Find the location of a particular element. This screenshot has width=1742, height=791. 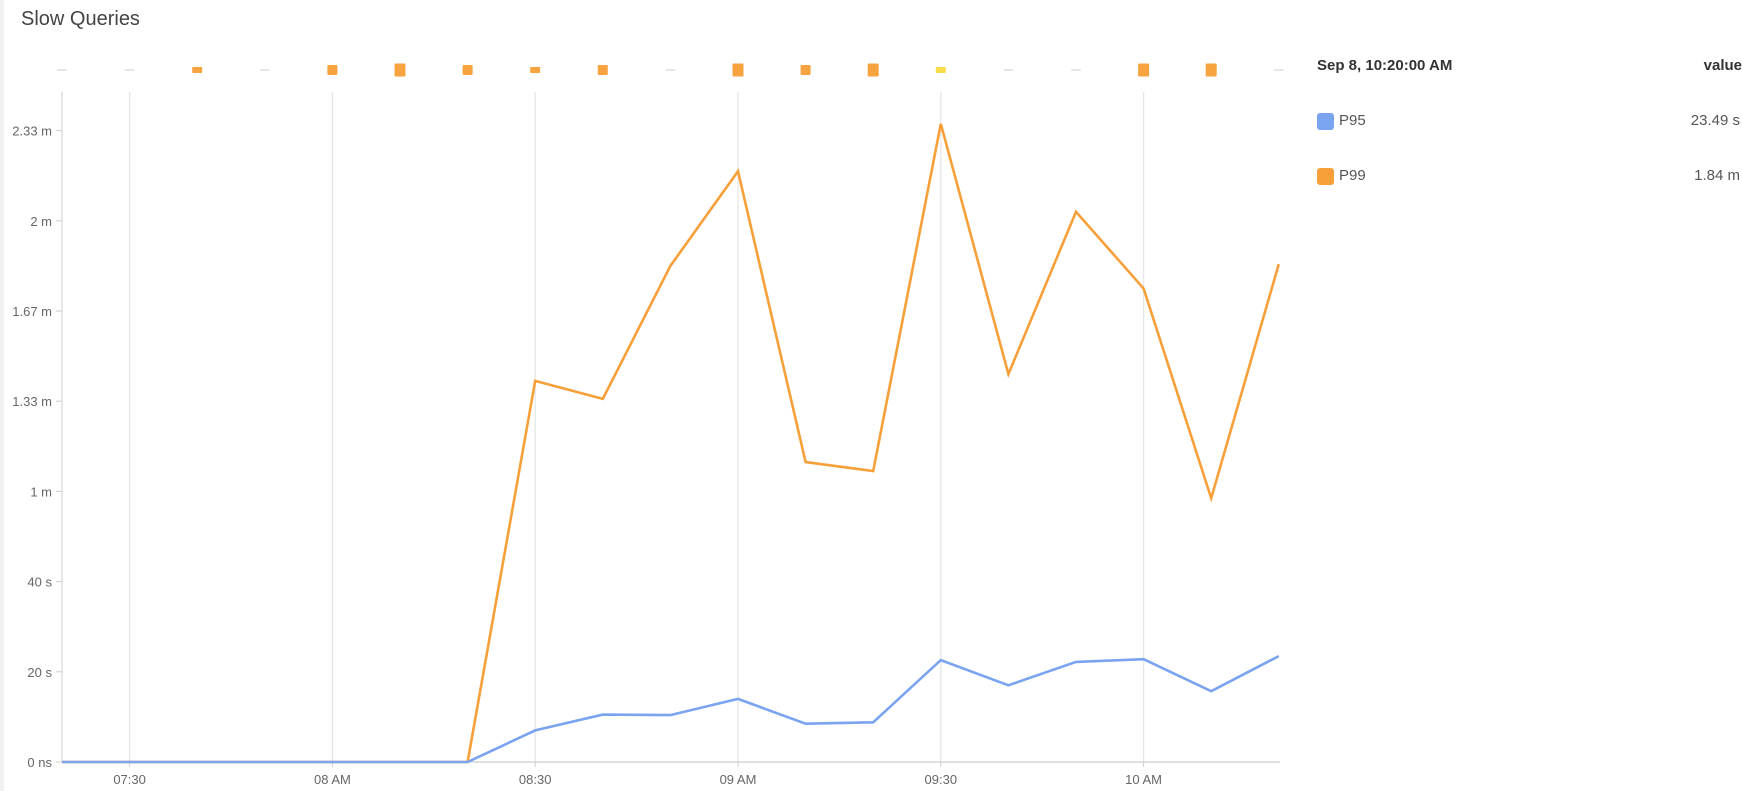

series-line-p95 is located at coordinates (671, 709).